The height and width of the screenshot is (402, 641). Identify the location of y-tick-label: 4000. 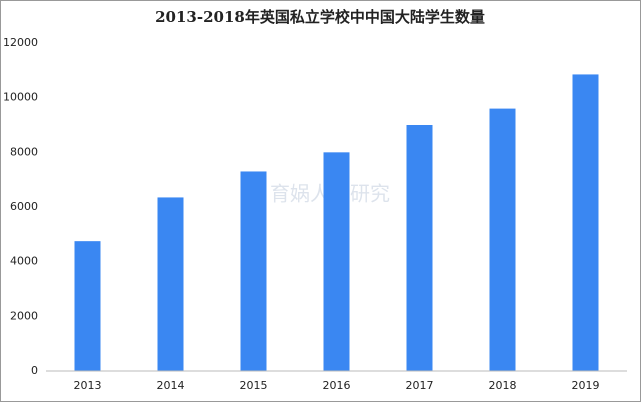
(24, 261).